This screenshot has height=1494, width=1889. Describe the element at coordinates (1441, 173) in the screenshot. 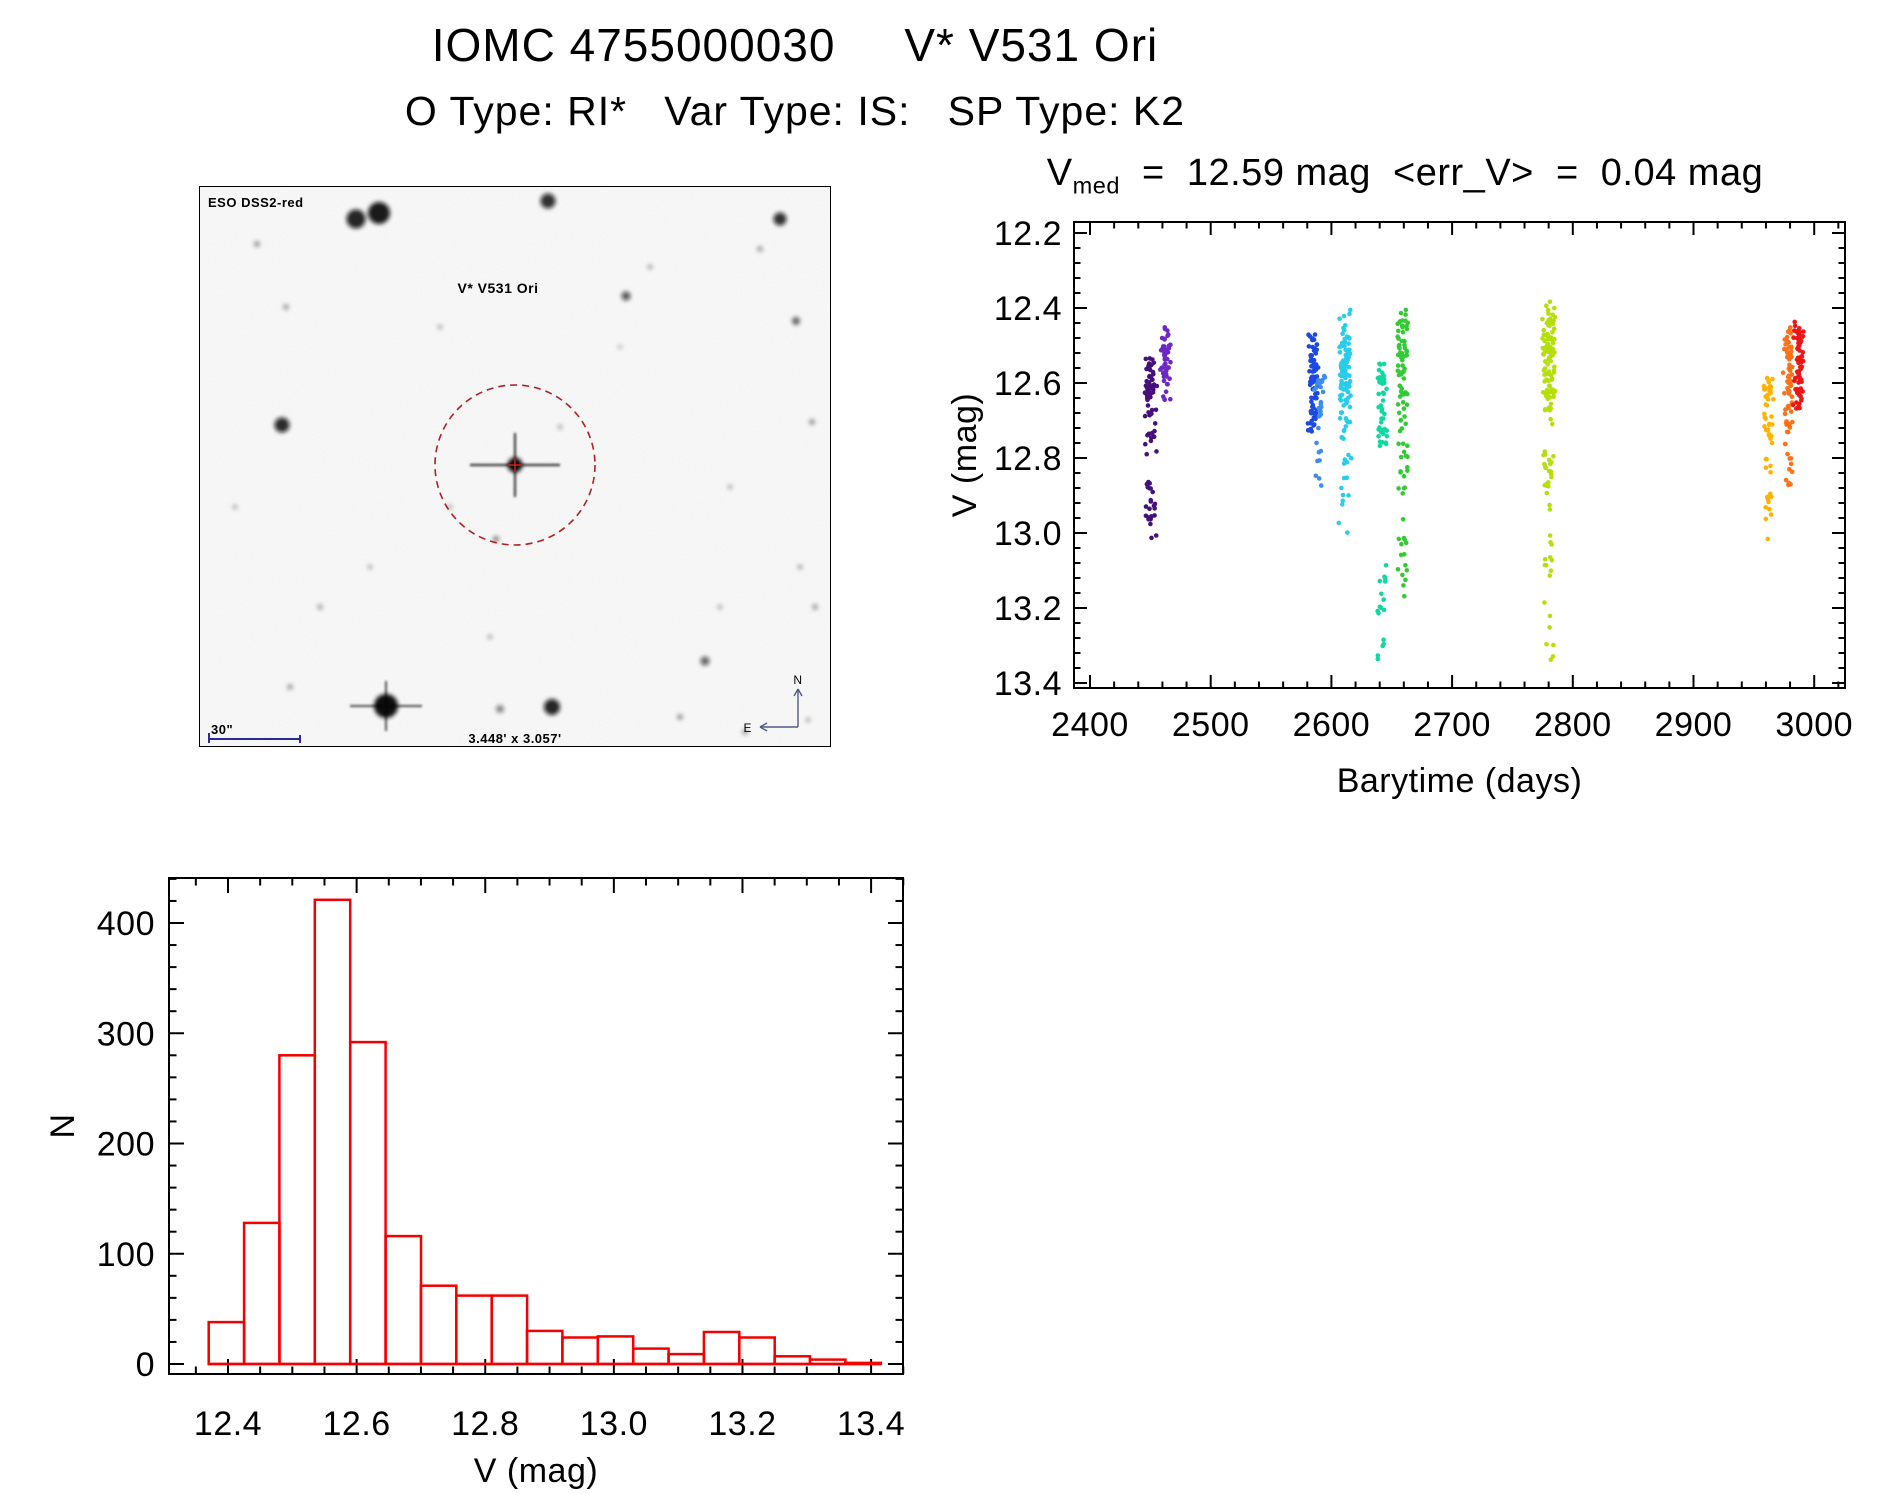

I see `lightcurve-title-rest: = 12.59 mag <err_V> = 0.04 mag` at that location.